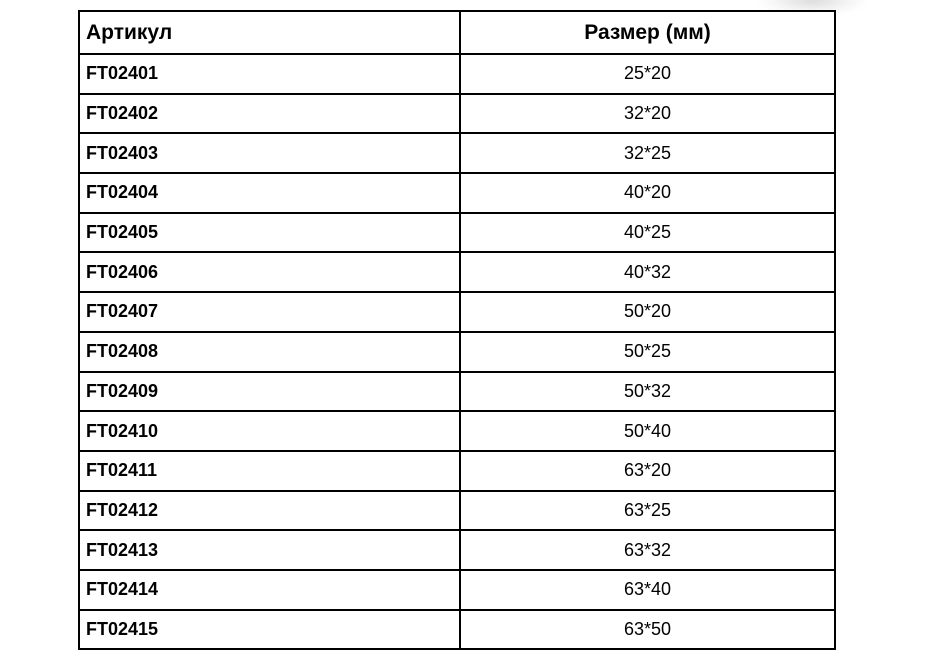 The width and height of the screenshot is (940, 664). What do you see at coordinates (647, 589) in the screenshot?
I see `size-cell: 63*40` at bounding box center [647, 589].